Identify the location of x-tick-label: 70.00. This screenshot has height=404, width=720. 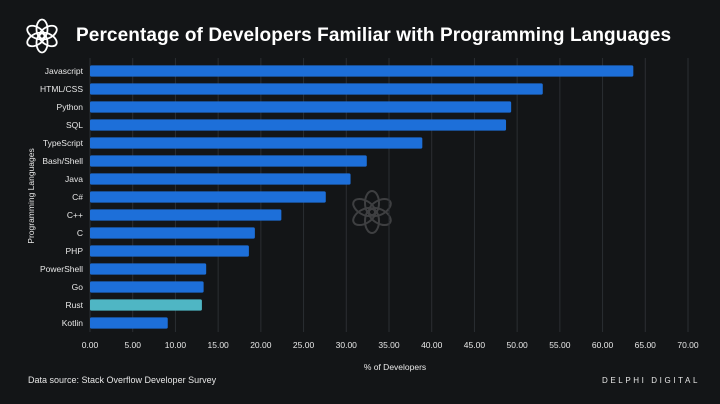
(688, 345).